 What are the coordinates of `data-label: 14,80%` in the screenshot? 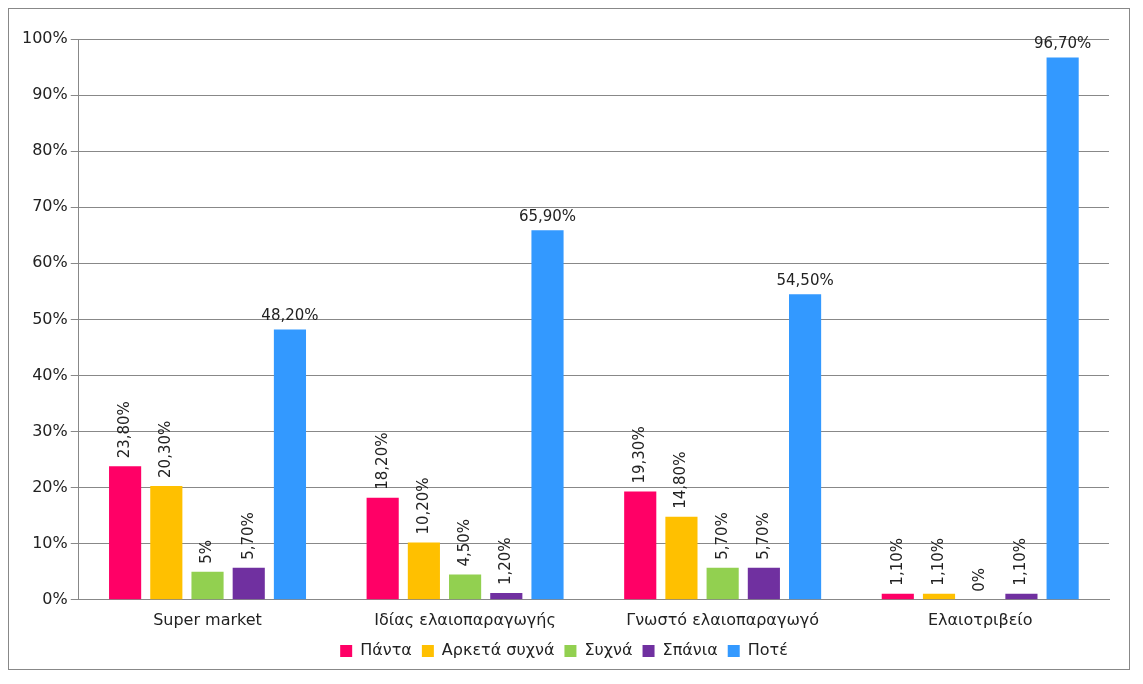 It's located at (680, 480).